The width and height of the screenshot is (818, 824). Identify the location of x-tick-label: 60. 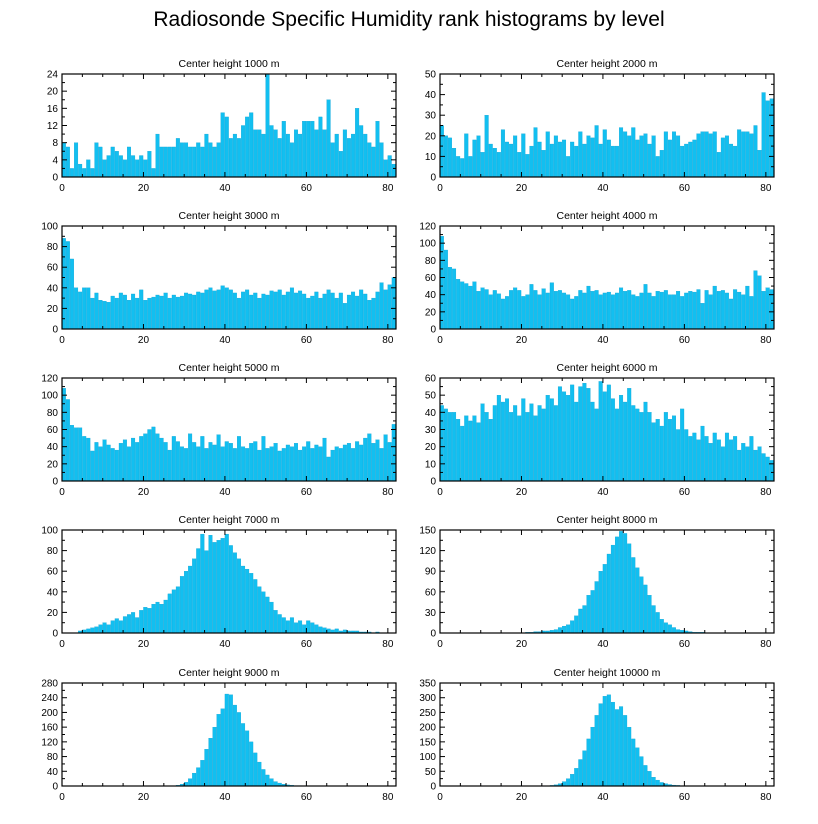
(685, 797).